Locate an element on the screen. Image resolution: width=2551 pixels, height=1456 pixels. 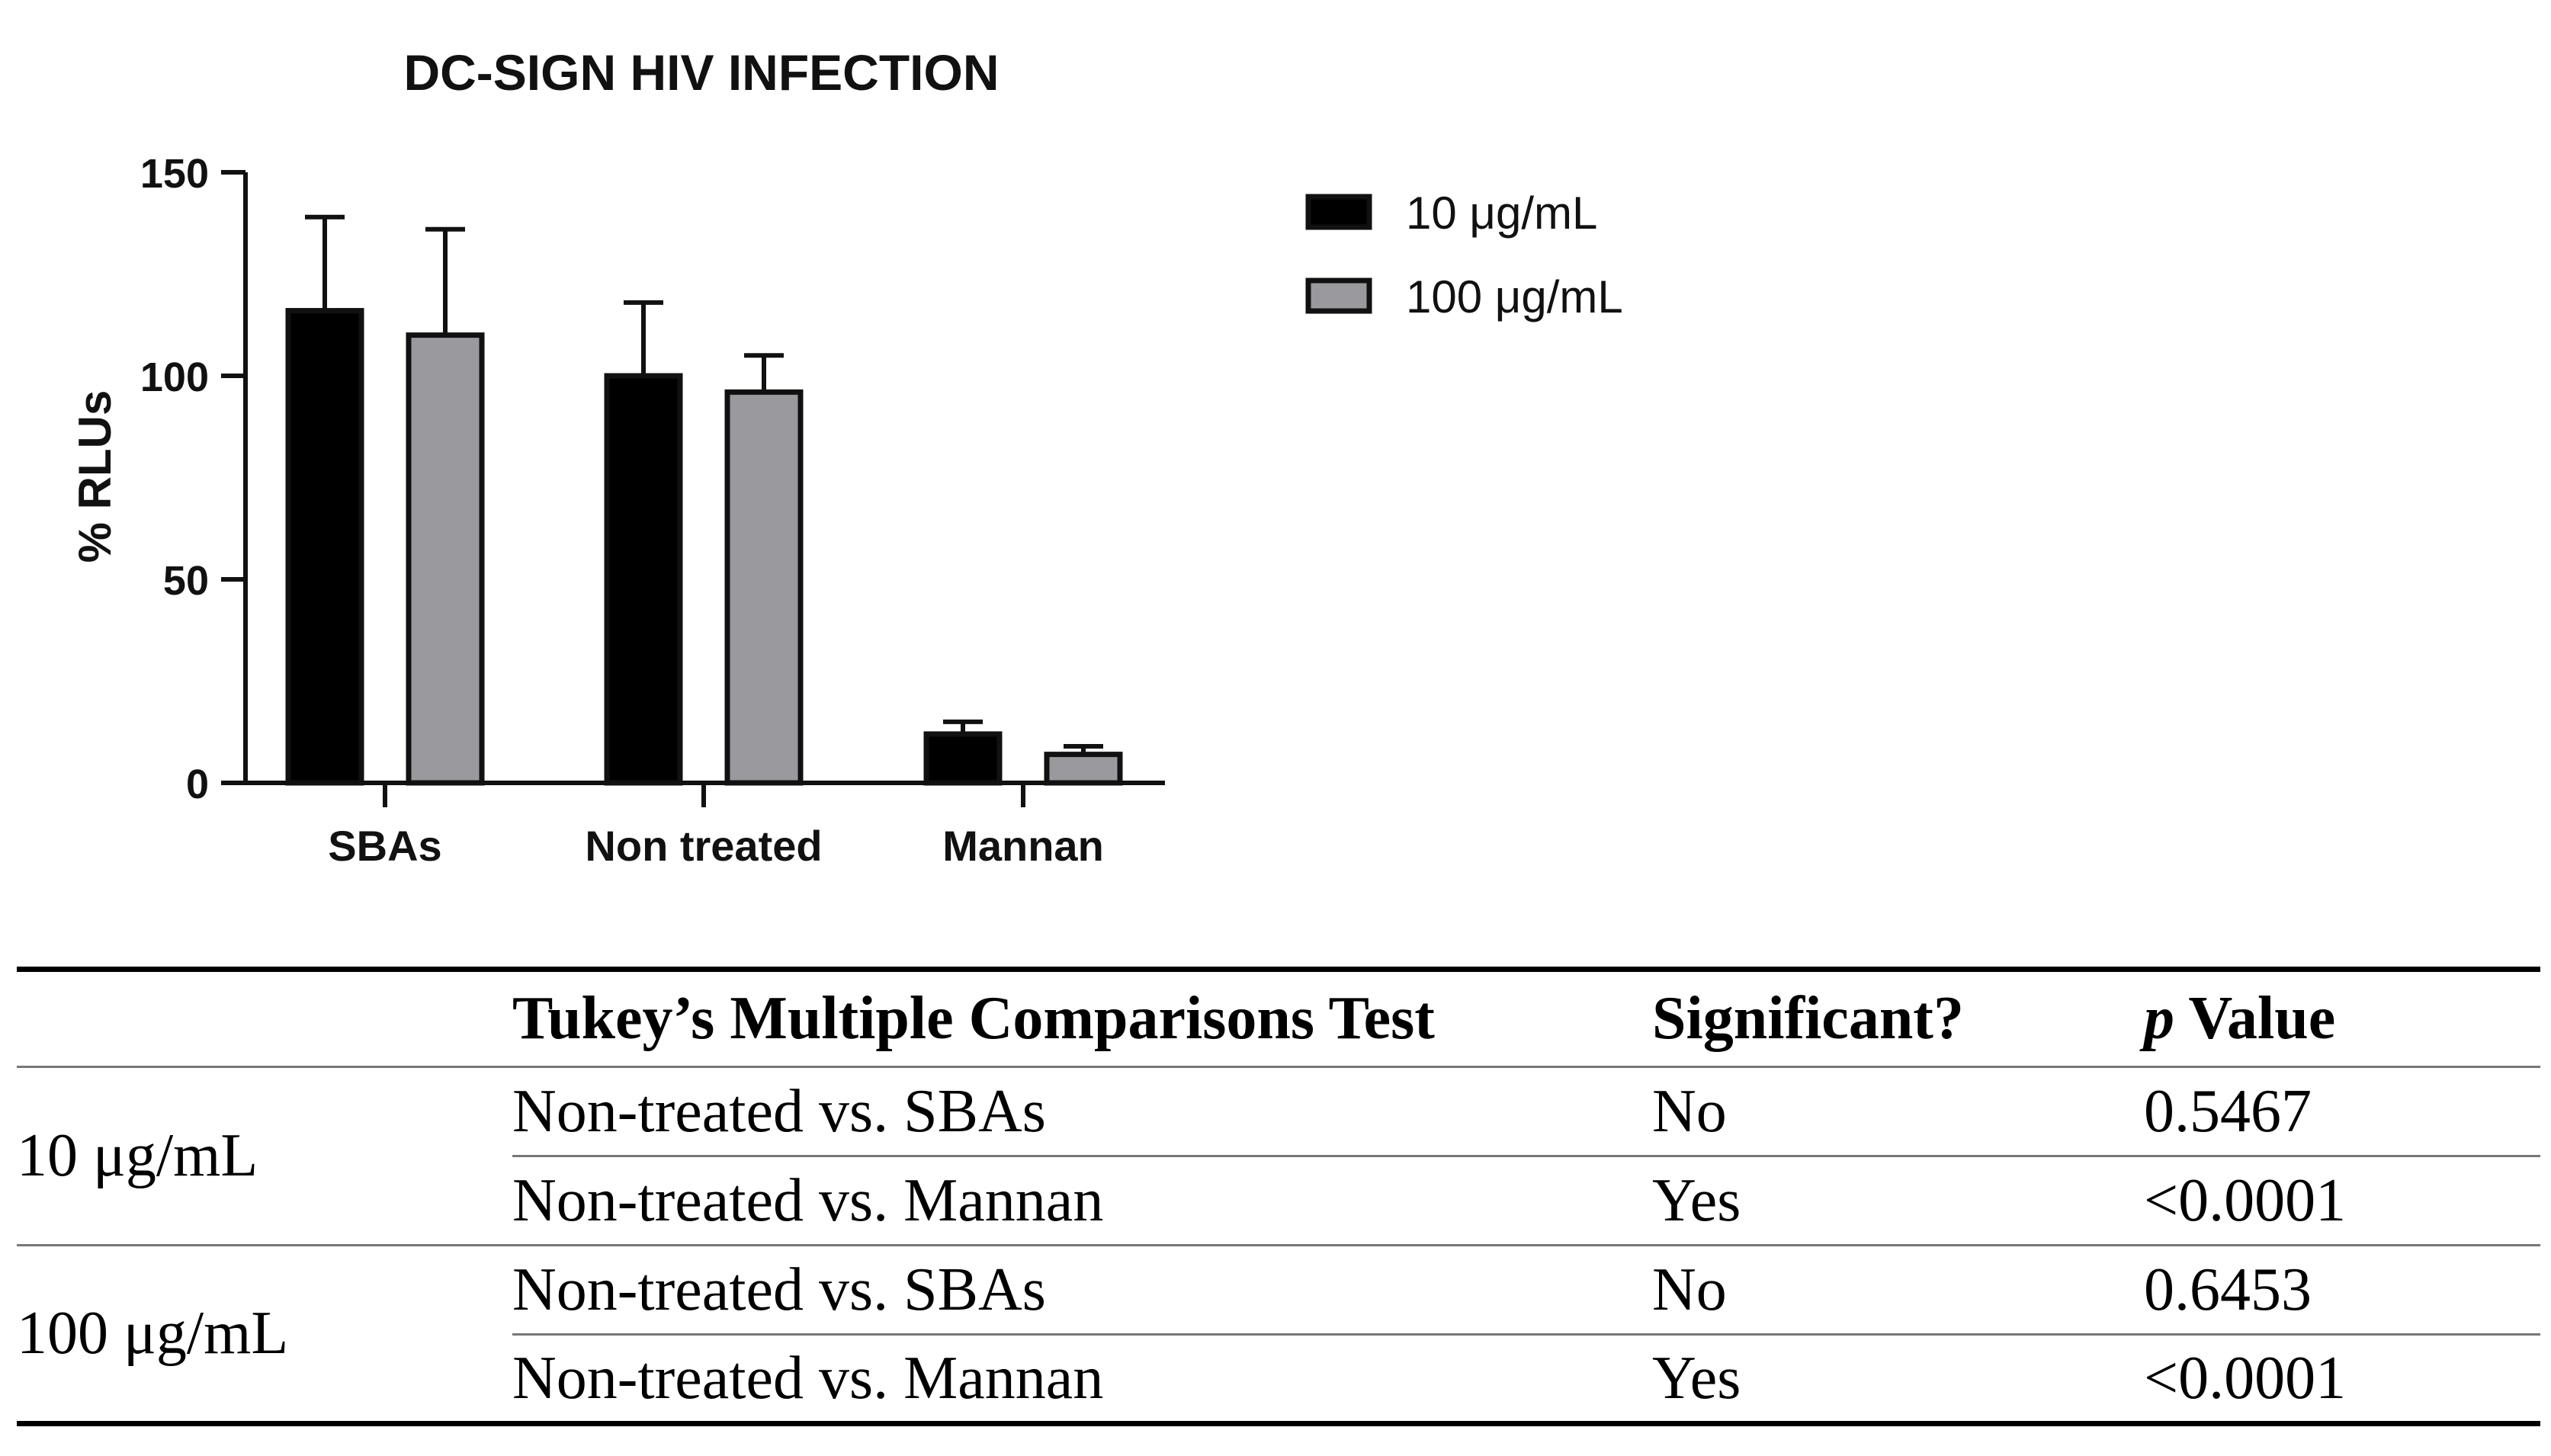
y-axis-label: % RLUs is located at coordinates (94, 476).